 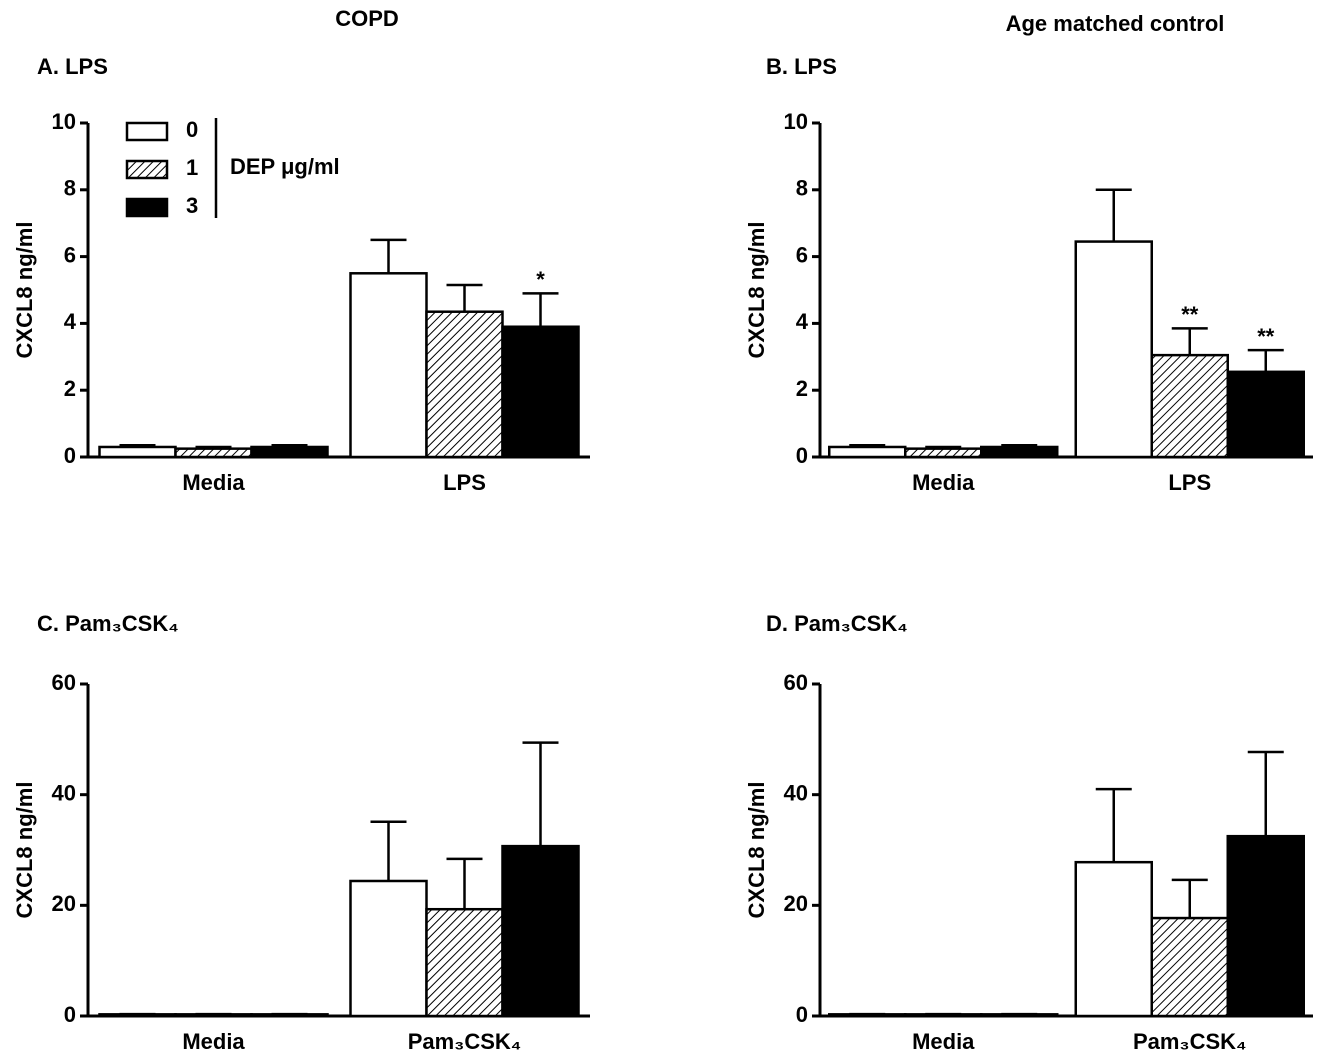 I want to click on legend-label: 0, so click(x=192, y=129).